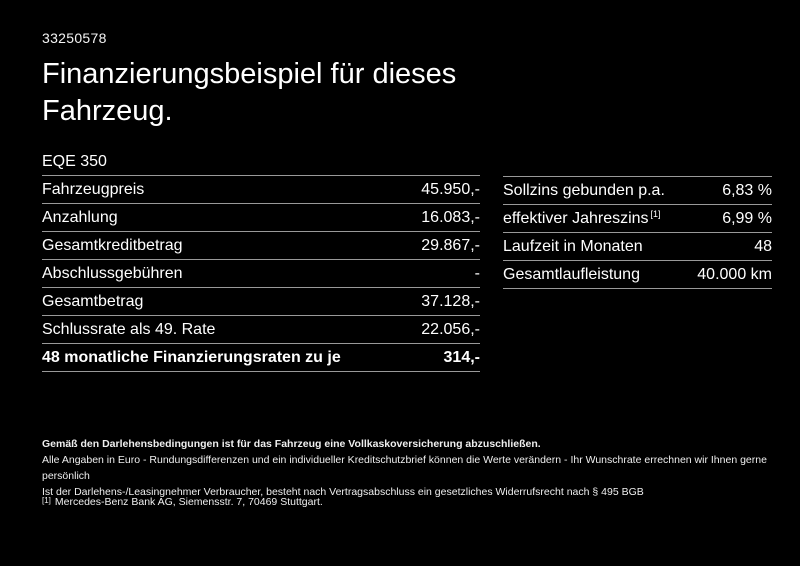 The height and width of the screenshot is (566, 800). What do you see at coordinates (93, 301) in the screenshot?
I see `row-label: Gesamtbetrag` at bounding box center [93, 301].